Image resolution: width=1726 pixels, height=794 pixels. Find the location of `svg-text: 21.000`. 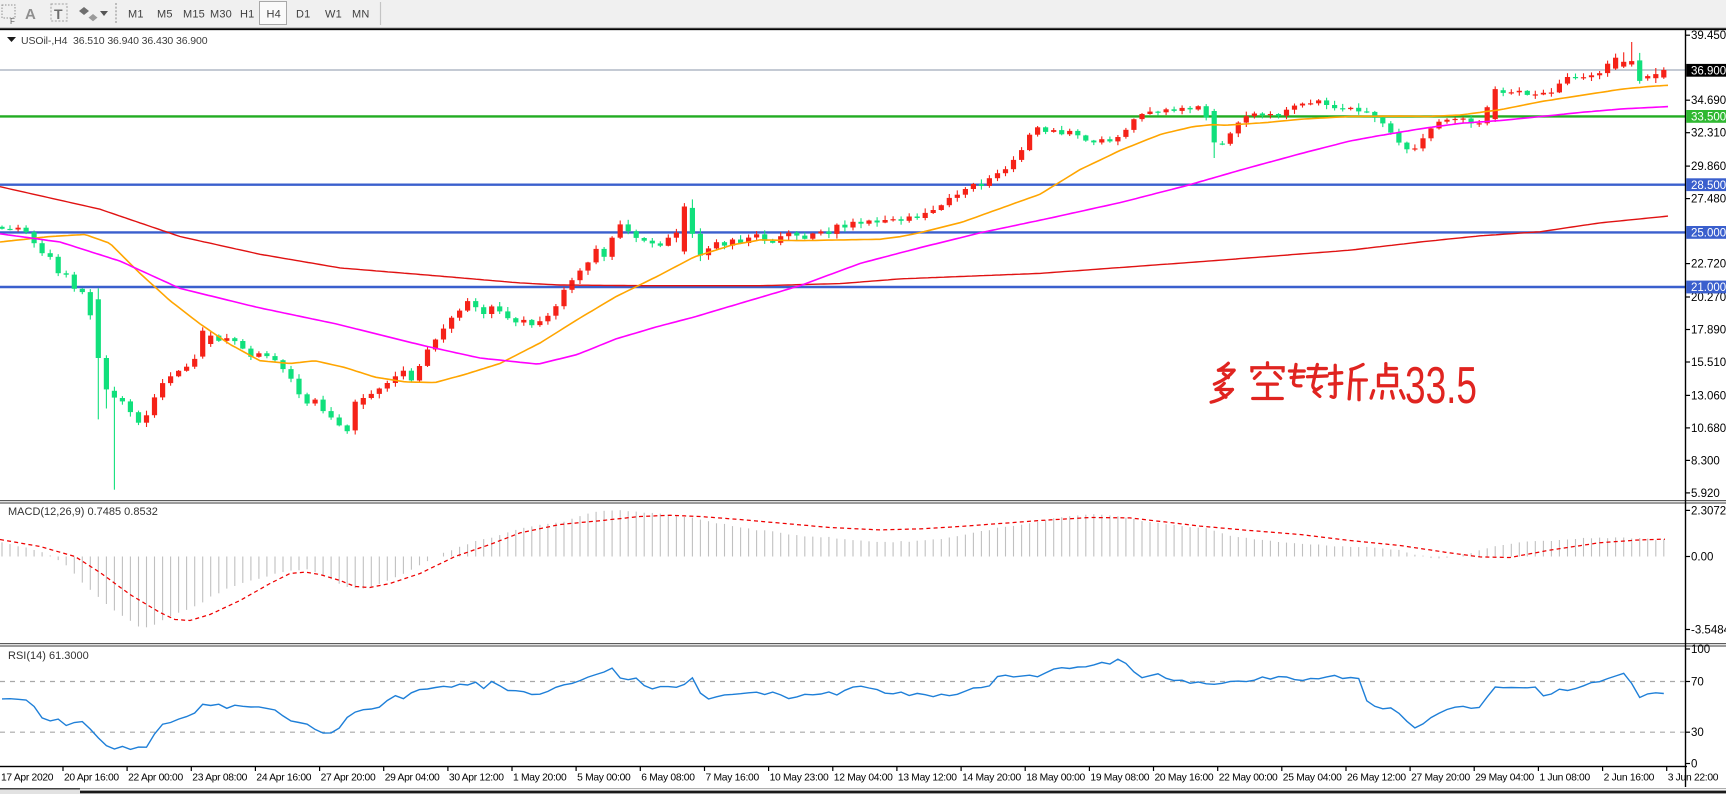

svg-text: 21.000 is located at coordinates (1708, 288).